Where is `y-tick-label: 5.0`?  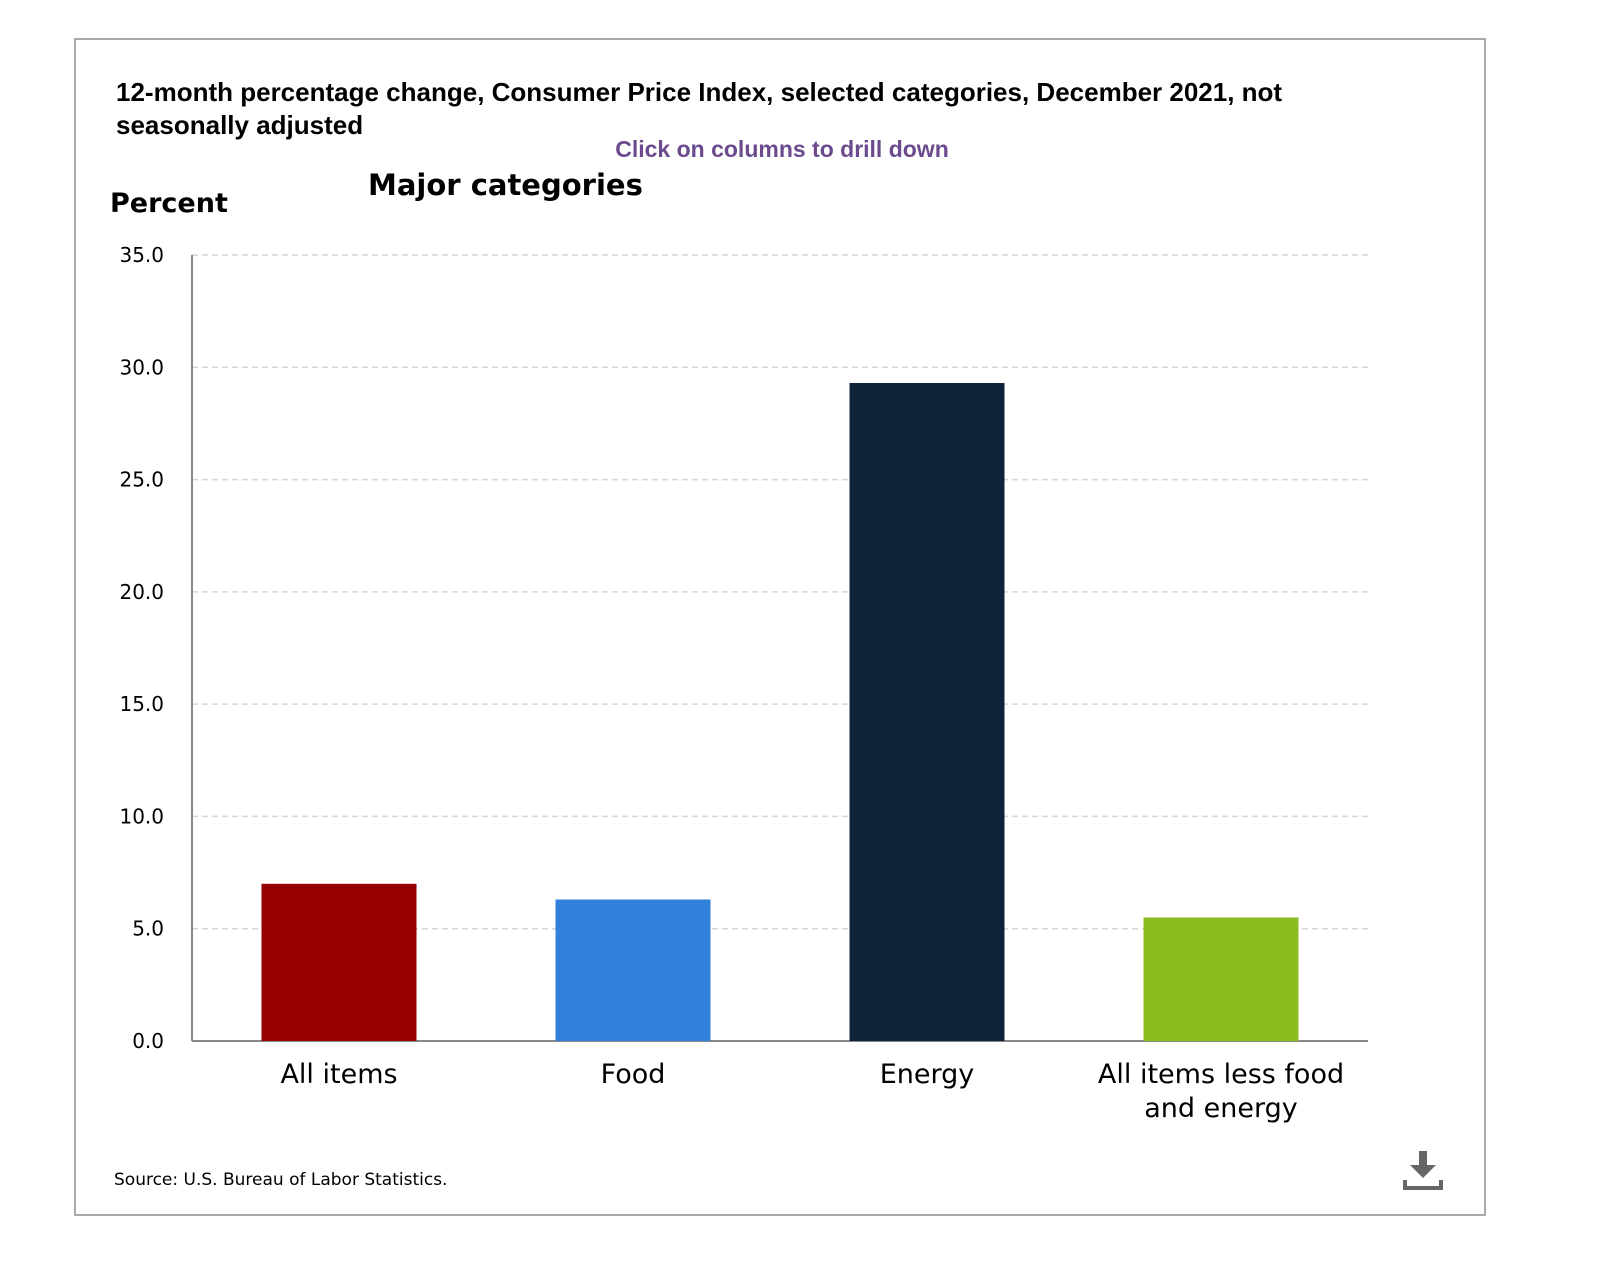
y-tick-label: 5.0 is located at coordinates (148, 929).